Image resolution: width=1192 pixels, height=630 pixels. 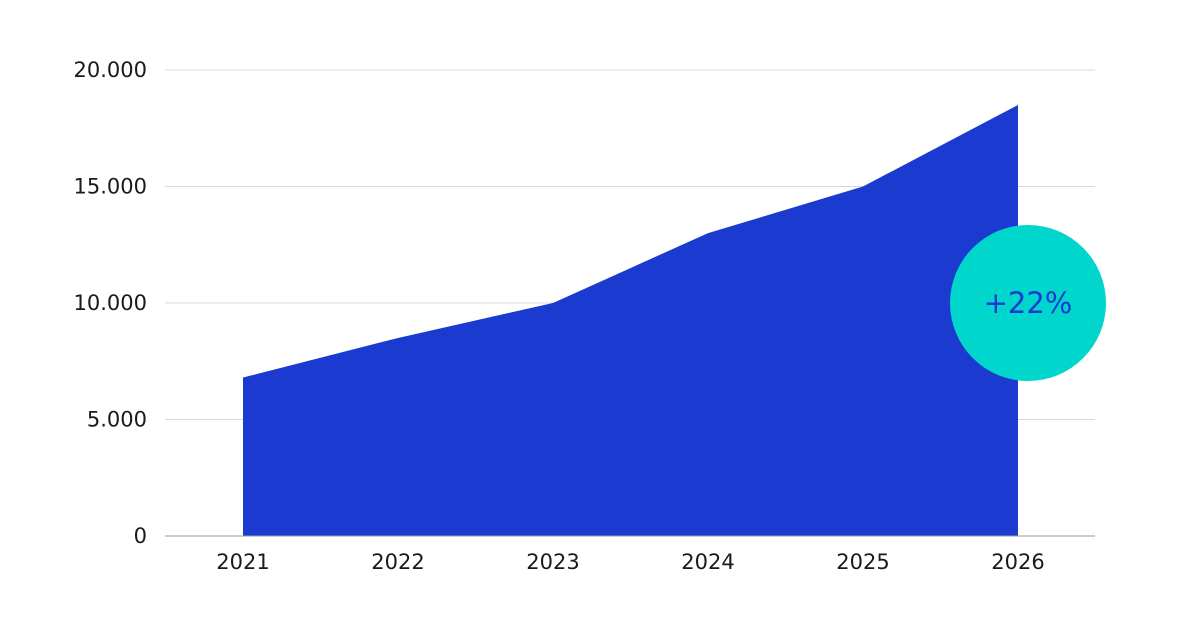 I want to click on x-axis-tick-labels: 2021 2022 2023 2024 2025 2026, so click(x=630, y=562).